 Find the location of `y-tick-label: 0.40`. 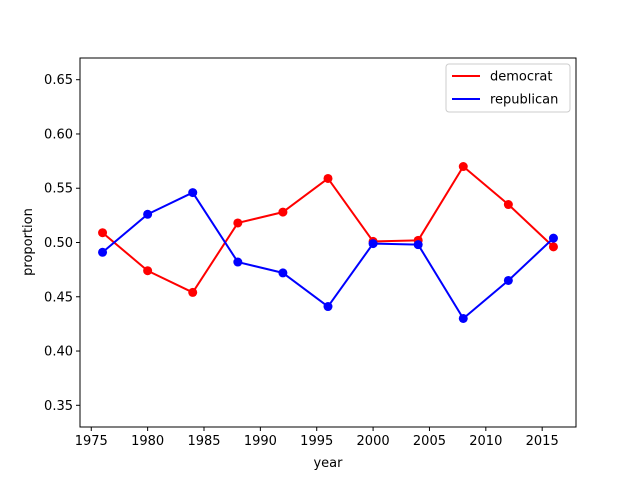

y-tick-label: 0.40 is located at coordinates (58, 352).